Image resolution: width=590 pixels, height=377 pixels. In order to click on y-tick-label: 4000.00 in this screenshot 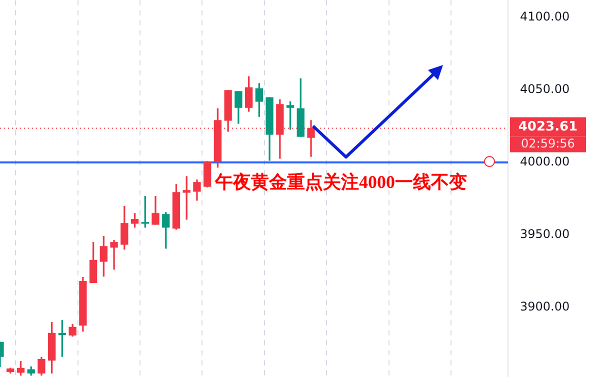, I will do `click(545, 161)`.